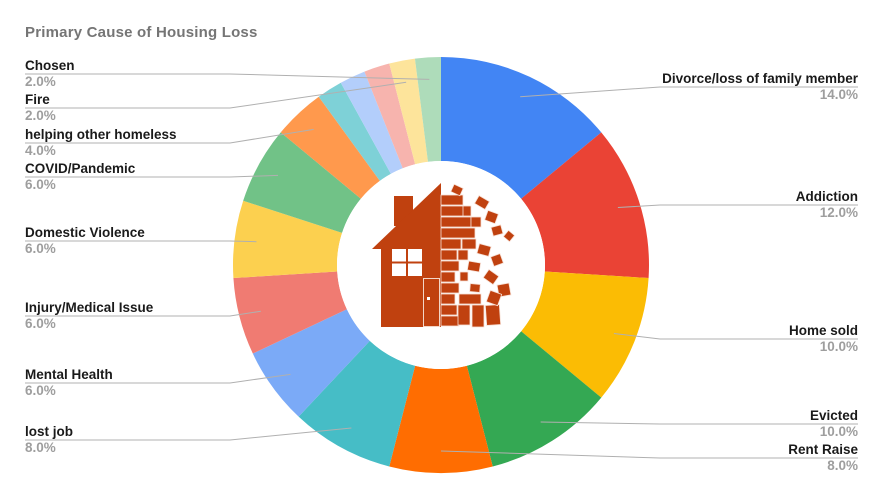 The height and width of the screenshot is (500, 881). I want to click on slice-label-value: 14.0%, so click(838, 94).